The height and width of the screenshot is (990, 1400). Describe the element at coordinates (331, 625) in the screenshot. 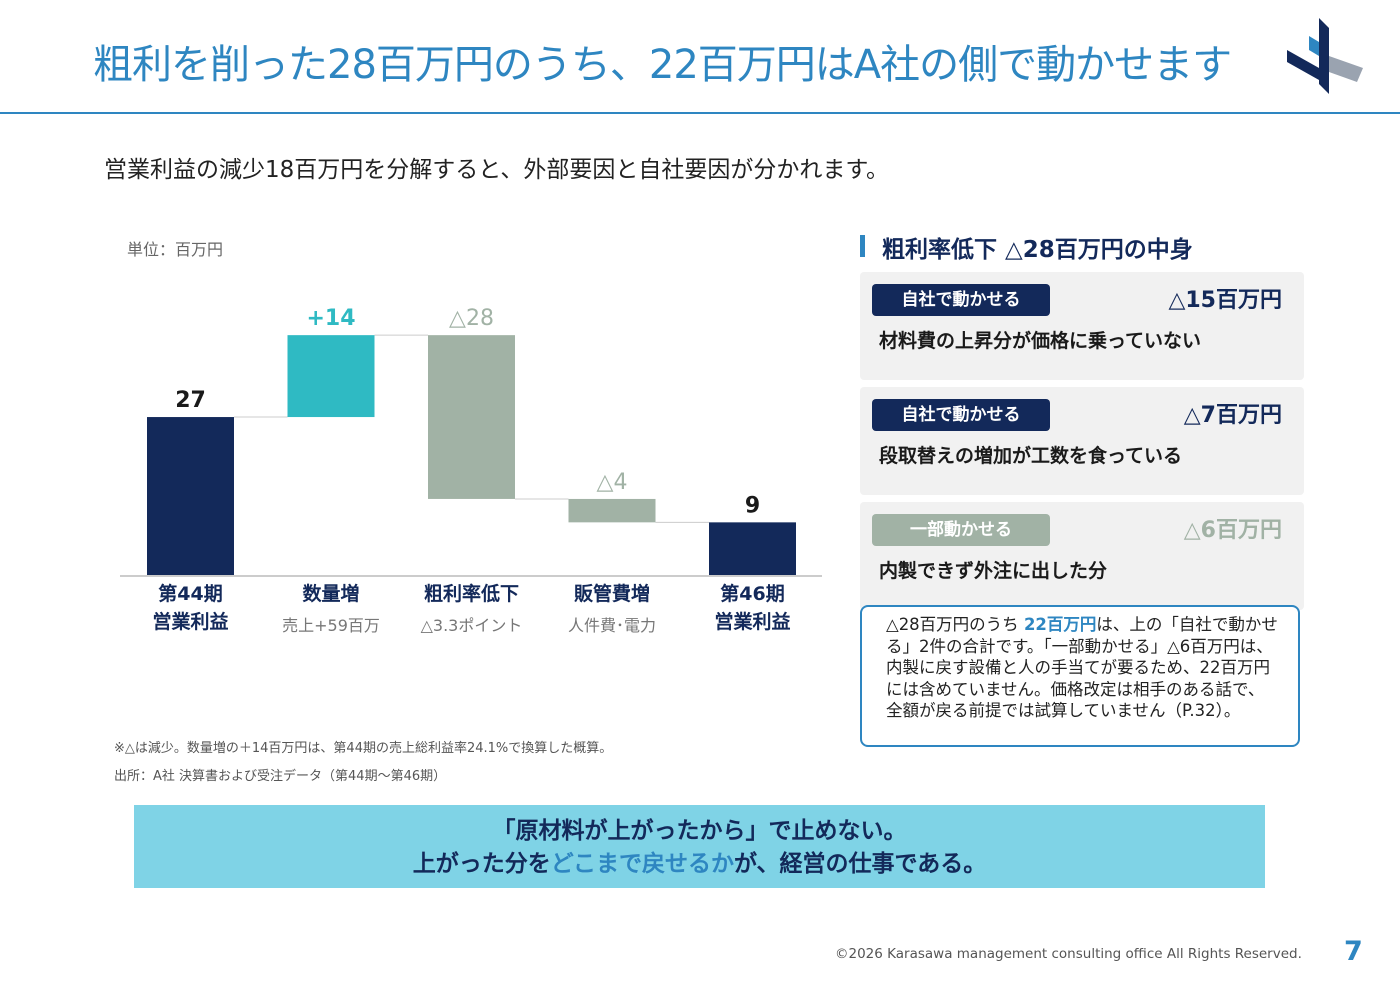

I see `category-sublabel-2: 売上+59百万` at that location.